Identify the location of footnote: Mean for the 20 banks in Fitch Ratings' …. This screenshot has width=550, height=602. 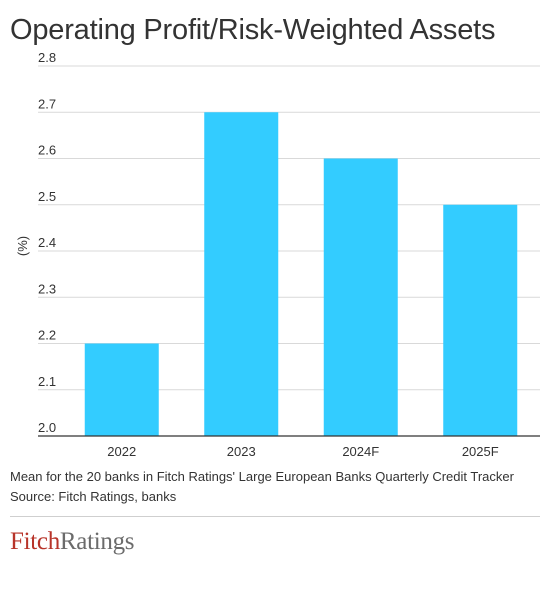
(262, 476).